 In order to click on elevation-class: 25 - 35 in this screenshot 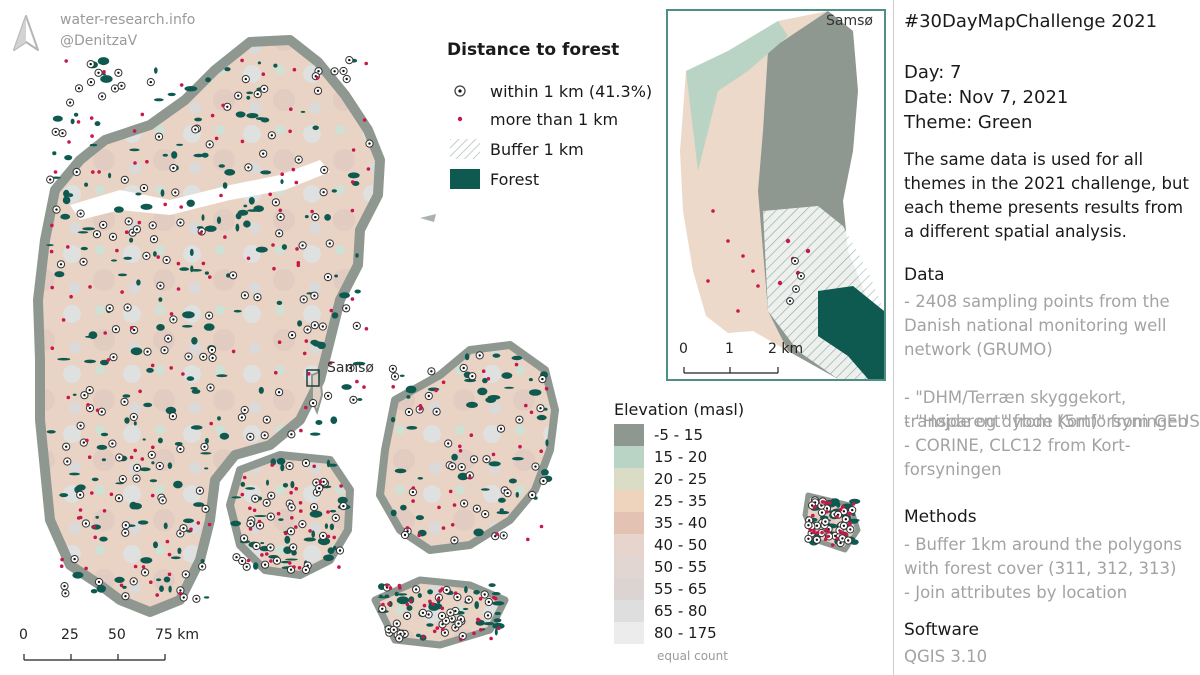, I will do `click(679, 501)`.